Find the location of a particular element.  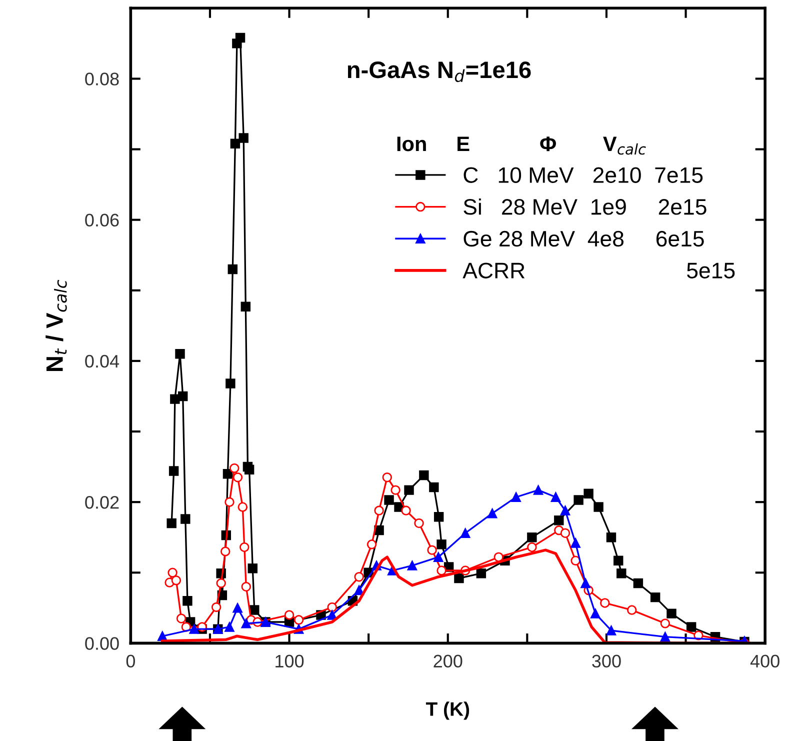

x-tick-label: 100 is located at coordinates (290, 661).